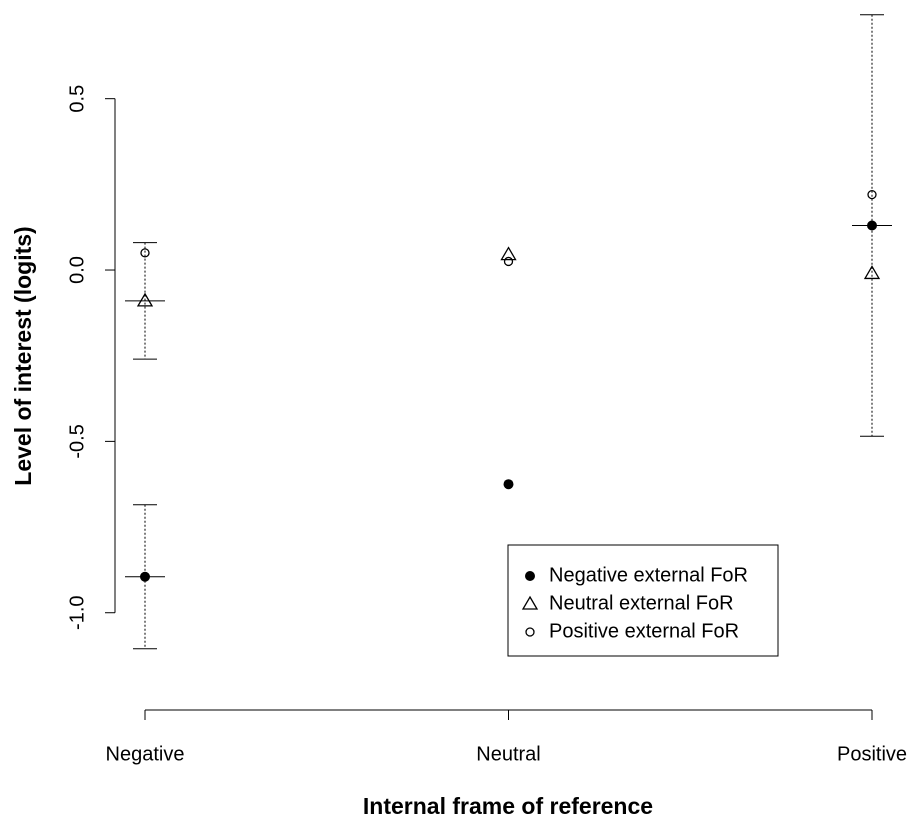 The width and height of the screenshot is (913, 819). I want to click on legend-label: Neutral external FoR, so click(641, 603).